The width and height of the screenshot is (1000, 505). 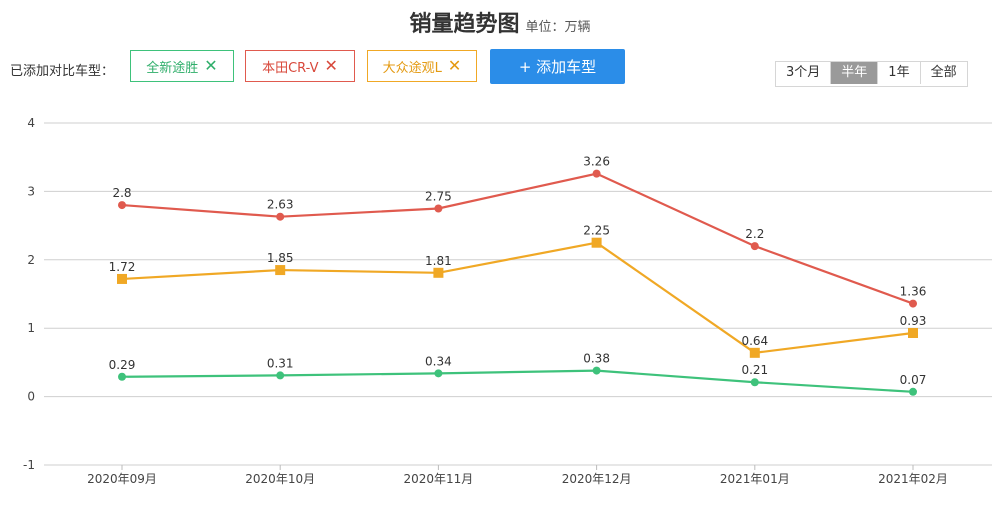 I want to click on compare-chip-tucson: 全新途胜 ✕, so click(x=182, y=66).